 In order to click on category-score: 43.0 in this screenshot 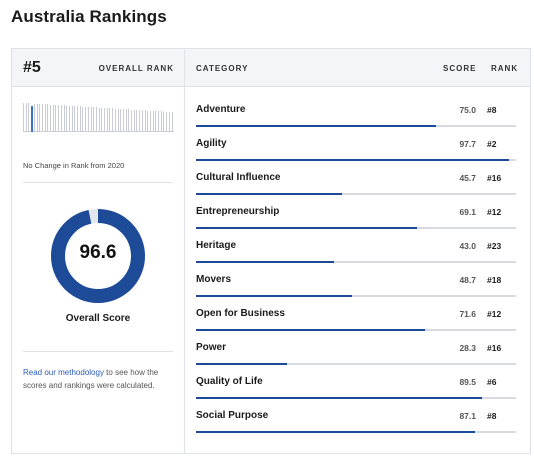, I will do `click(467, 246)`.